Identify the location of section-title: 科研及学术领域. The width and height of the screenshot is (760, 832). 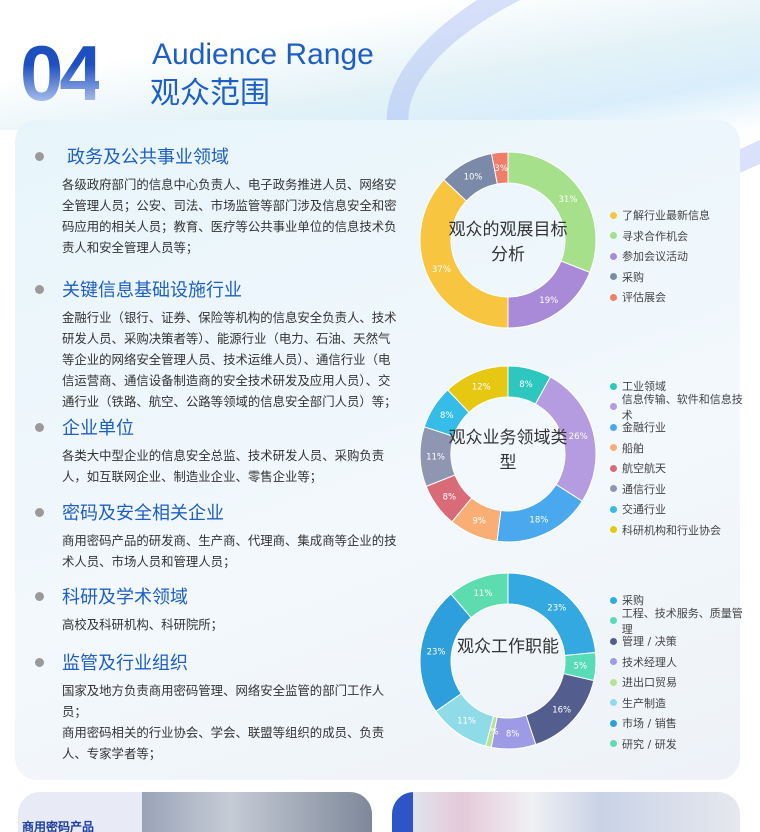
(125, 597).